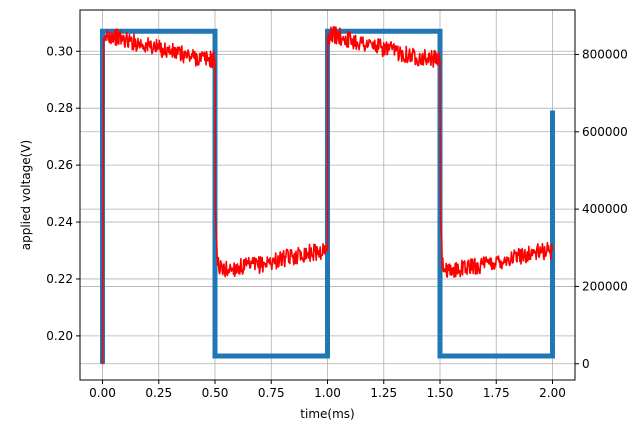 This screenshot has height=431, width=638. I want to click on y-left-tick-label: 0.20, so click(59, 336).